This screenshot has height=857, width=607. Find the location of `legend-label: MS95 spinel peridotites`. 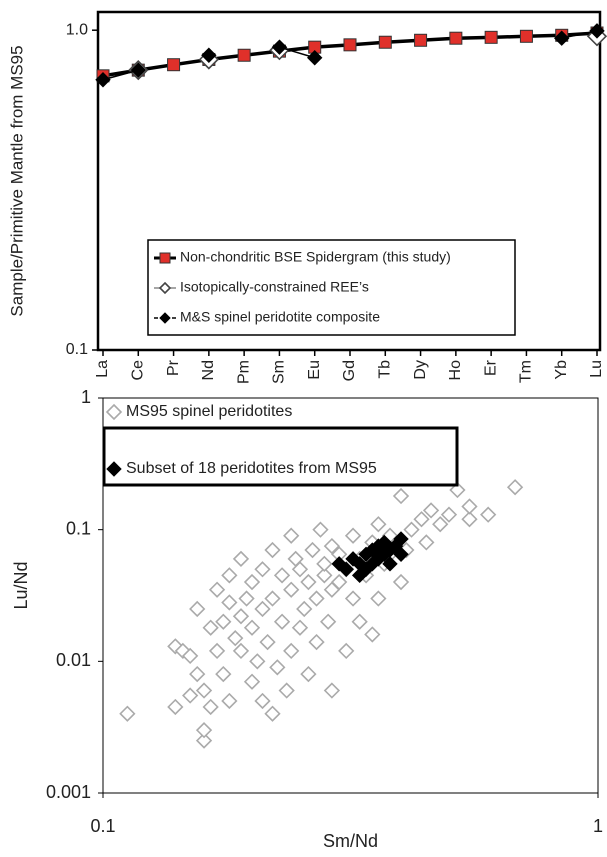

legend-label: MS95 spinel peridotites is located at coordinates (209, 411).